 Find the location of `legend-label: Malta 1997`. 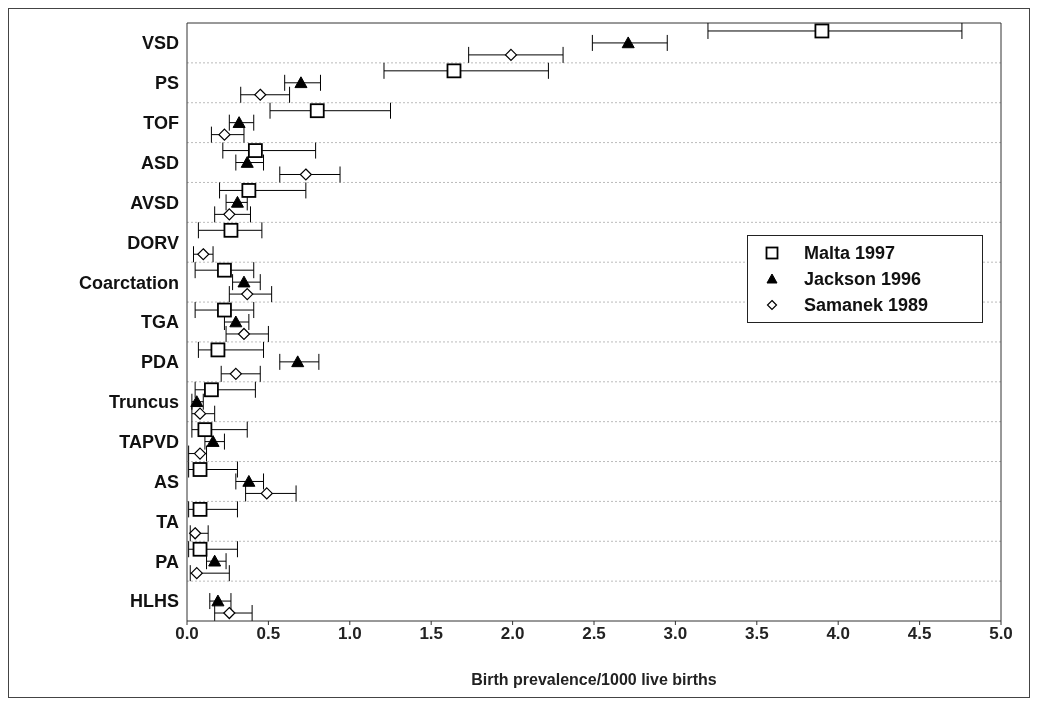

legend-label: Malta 1997 is located at coordinates (850, 253).